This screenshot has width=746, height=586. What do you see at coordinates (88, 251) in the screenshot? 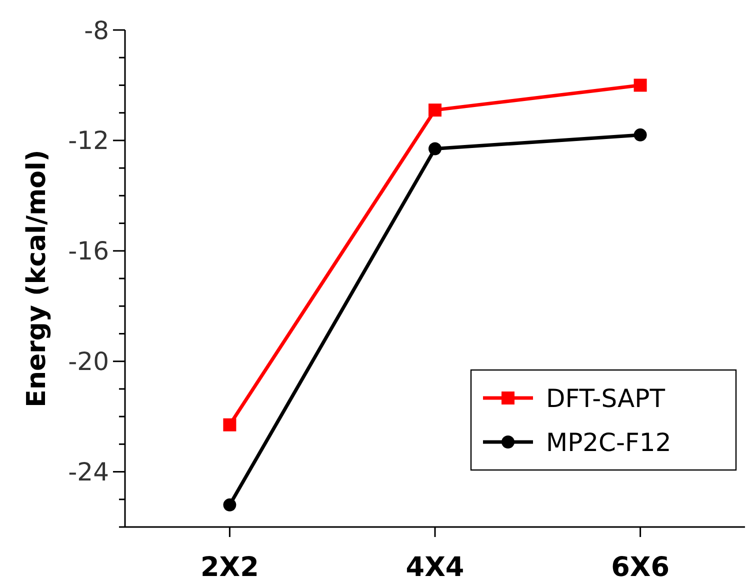
I see `y-tick-label: -16` at bounding box center [88, 251].